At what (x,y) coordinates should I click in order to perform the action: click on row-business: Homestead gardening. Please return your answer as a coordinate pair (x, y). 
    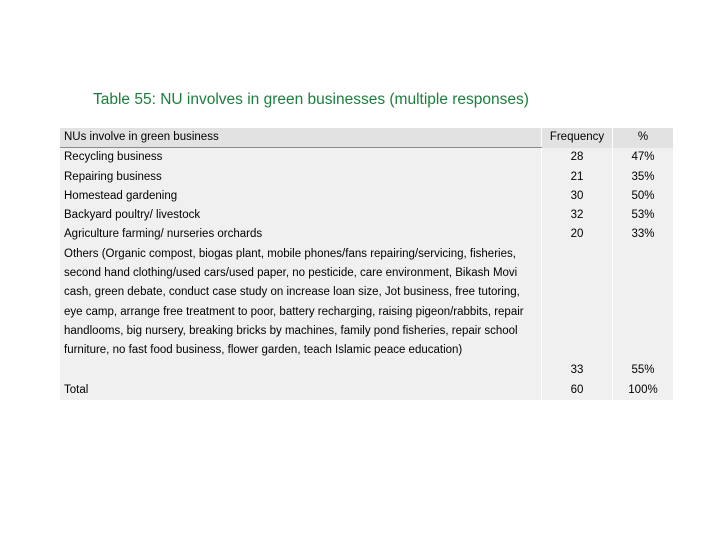
    Looking at the image, I should click on (301, 196).